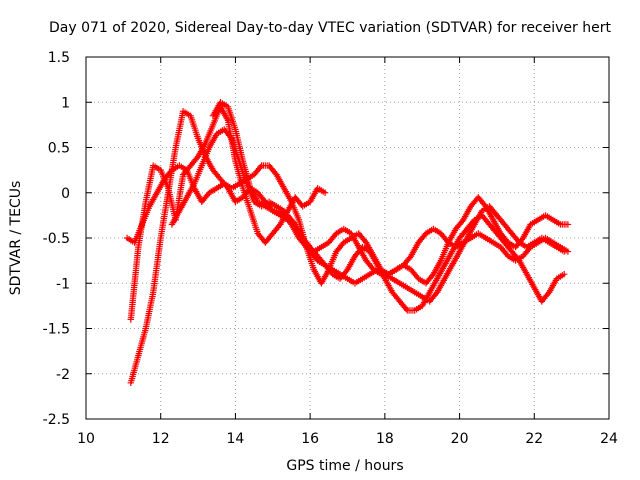 Image resolution: width=640 pixels, height=480 pixels. I want to click on y-tick-label: -0.5, so click(56, 239).